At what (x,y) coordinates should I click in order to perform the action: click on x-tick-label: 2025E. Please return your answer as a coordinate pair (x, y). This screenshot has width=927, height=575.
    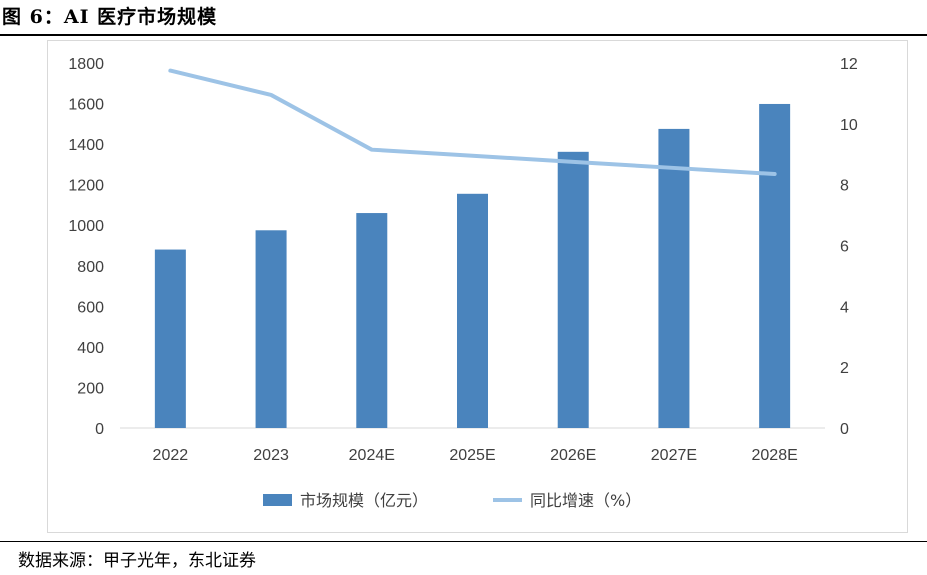
    Looking at the image, I should click on (472, 455).